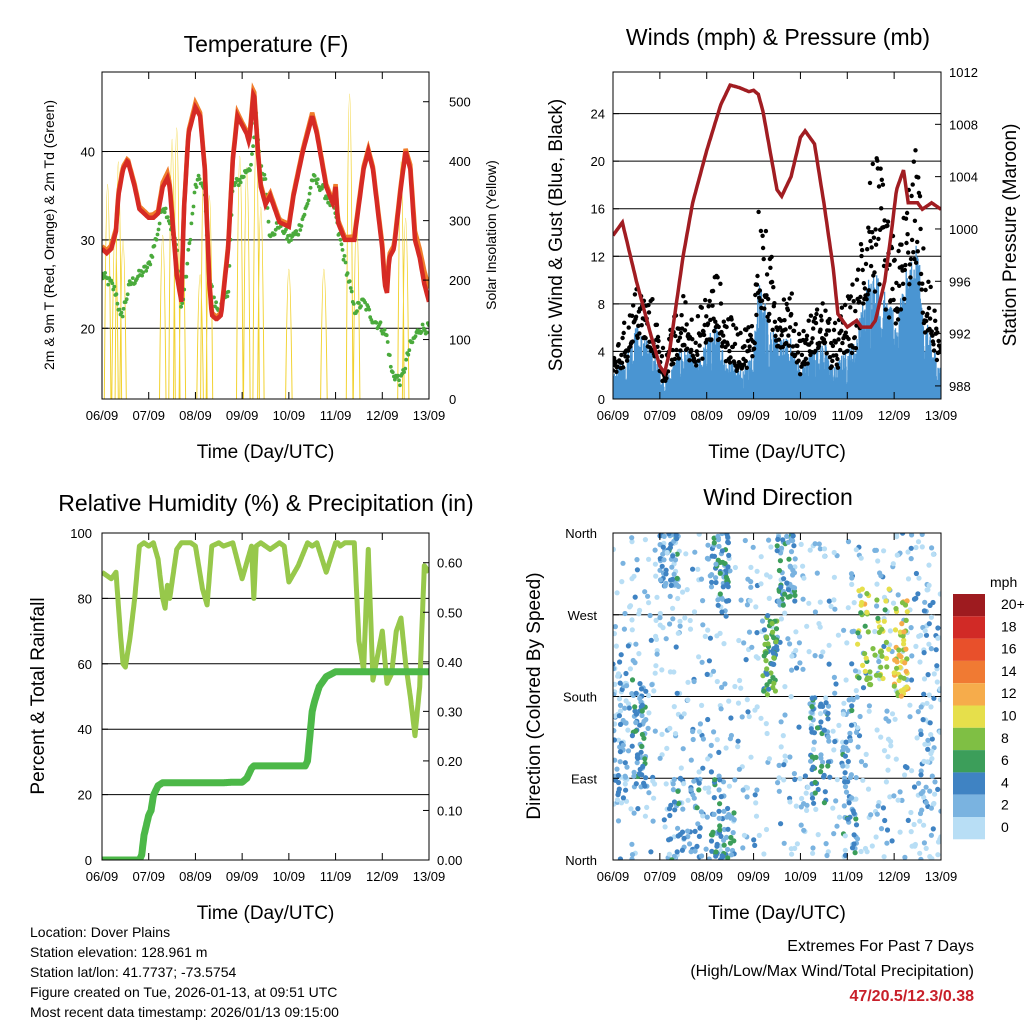 The height and width of the screenshot is (1024, 1024). Describe the element at coordinates (289, 876) in the screenshot. I see `x-tick-label: 10/09` at that location.